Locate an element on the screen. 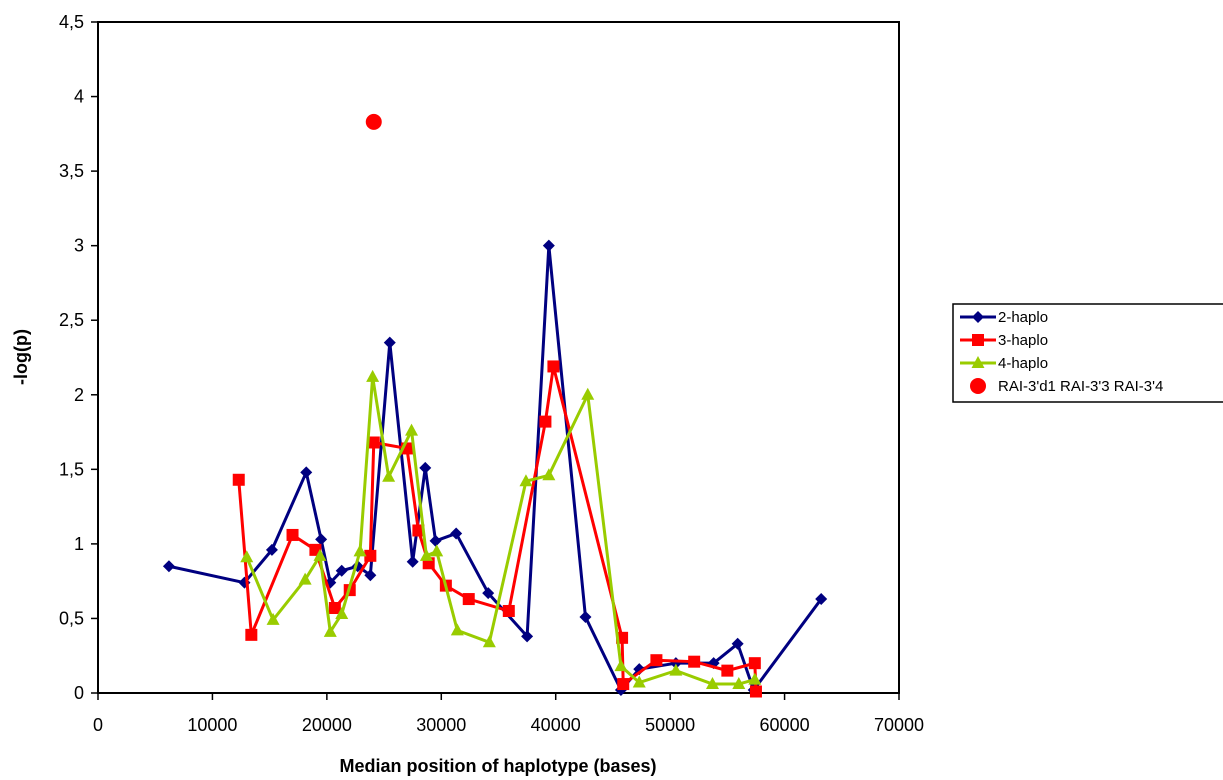 The height and width of the screenshot is (780, 1223). x-tick-label: 50000 is located at coordinates (670, 725).